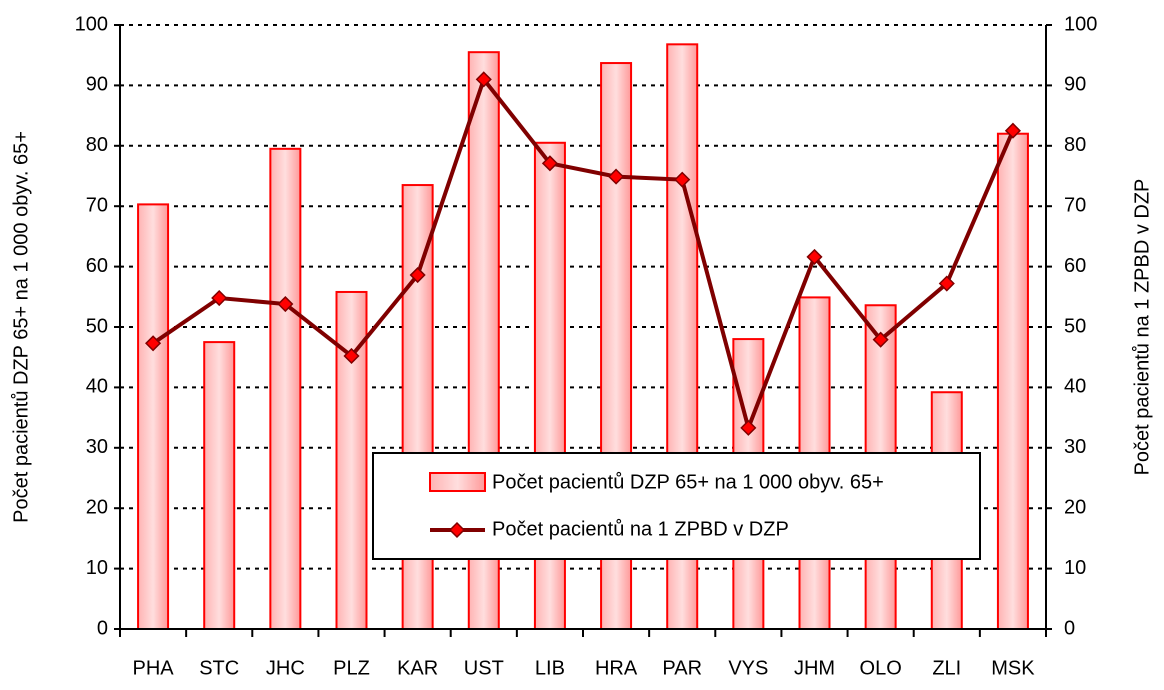 This screenshot has height=690, width=1164. Describe the element at coordinates (1075, 266) in the screenshot. I see `y2-tick-label: 60` at that location.